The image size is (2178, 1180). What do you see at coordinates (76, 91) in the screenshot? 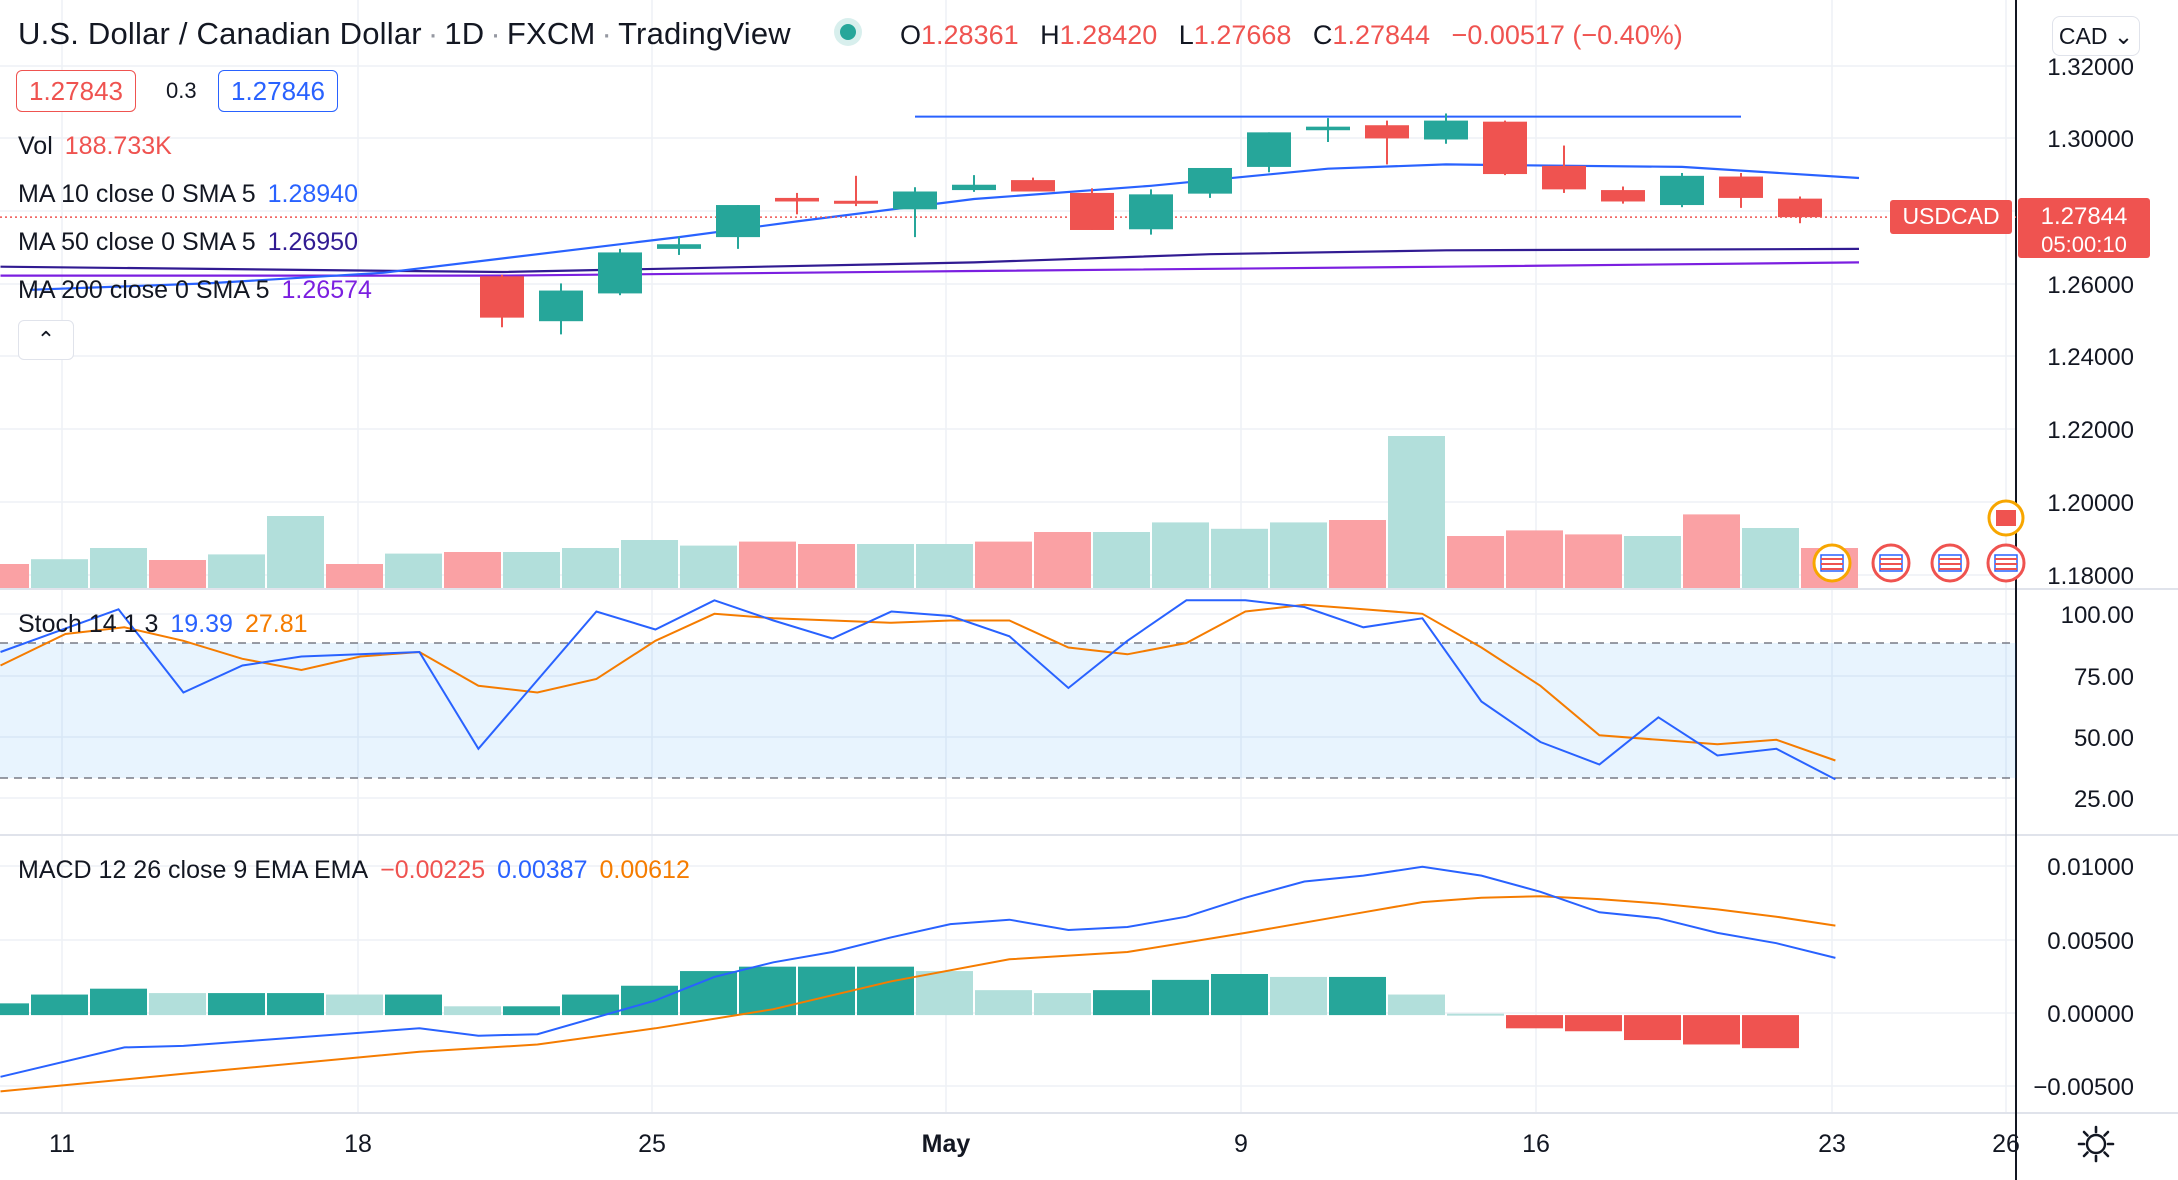
I see `sell-button: 1.27843` at bounding box center [76, 91].